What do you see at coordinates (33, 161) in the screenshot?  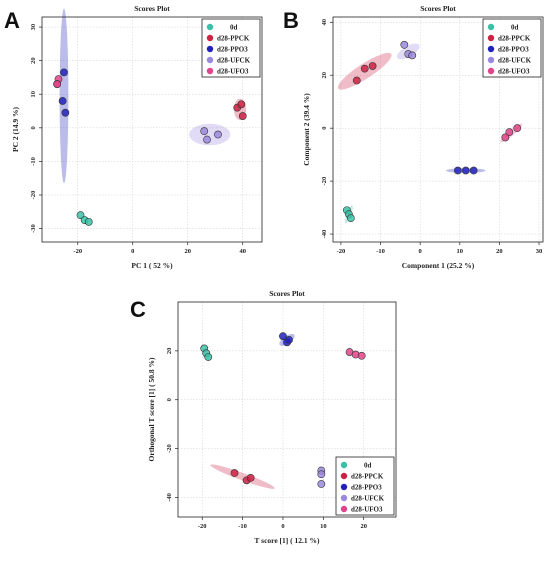 I see `y-tick-label: -10` at bounding box center [33, 161].